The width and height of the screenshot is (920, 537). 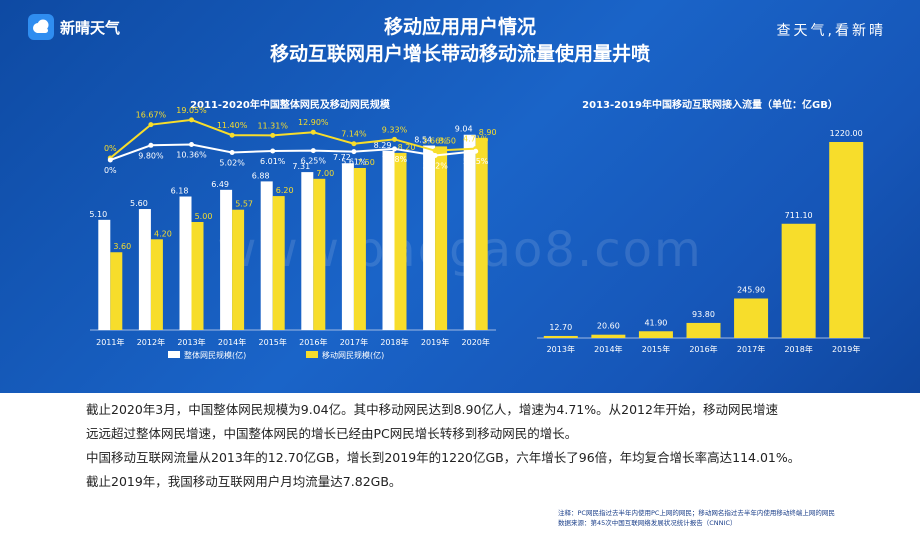 I want to click on x-tick-label: 2013年, so click(x=191, y=342).